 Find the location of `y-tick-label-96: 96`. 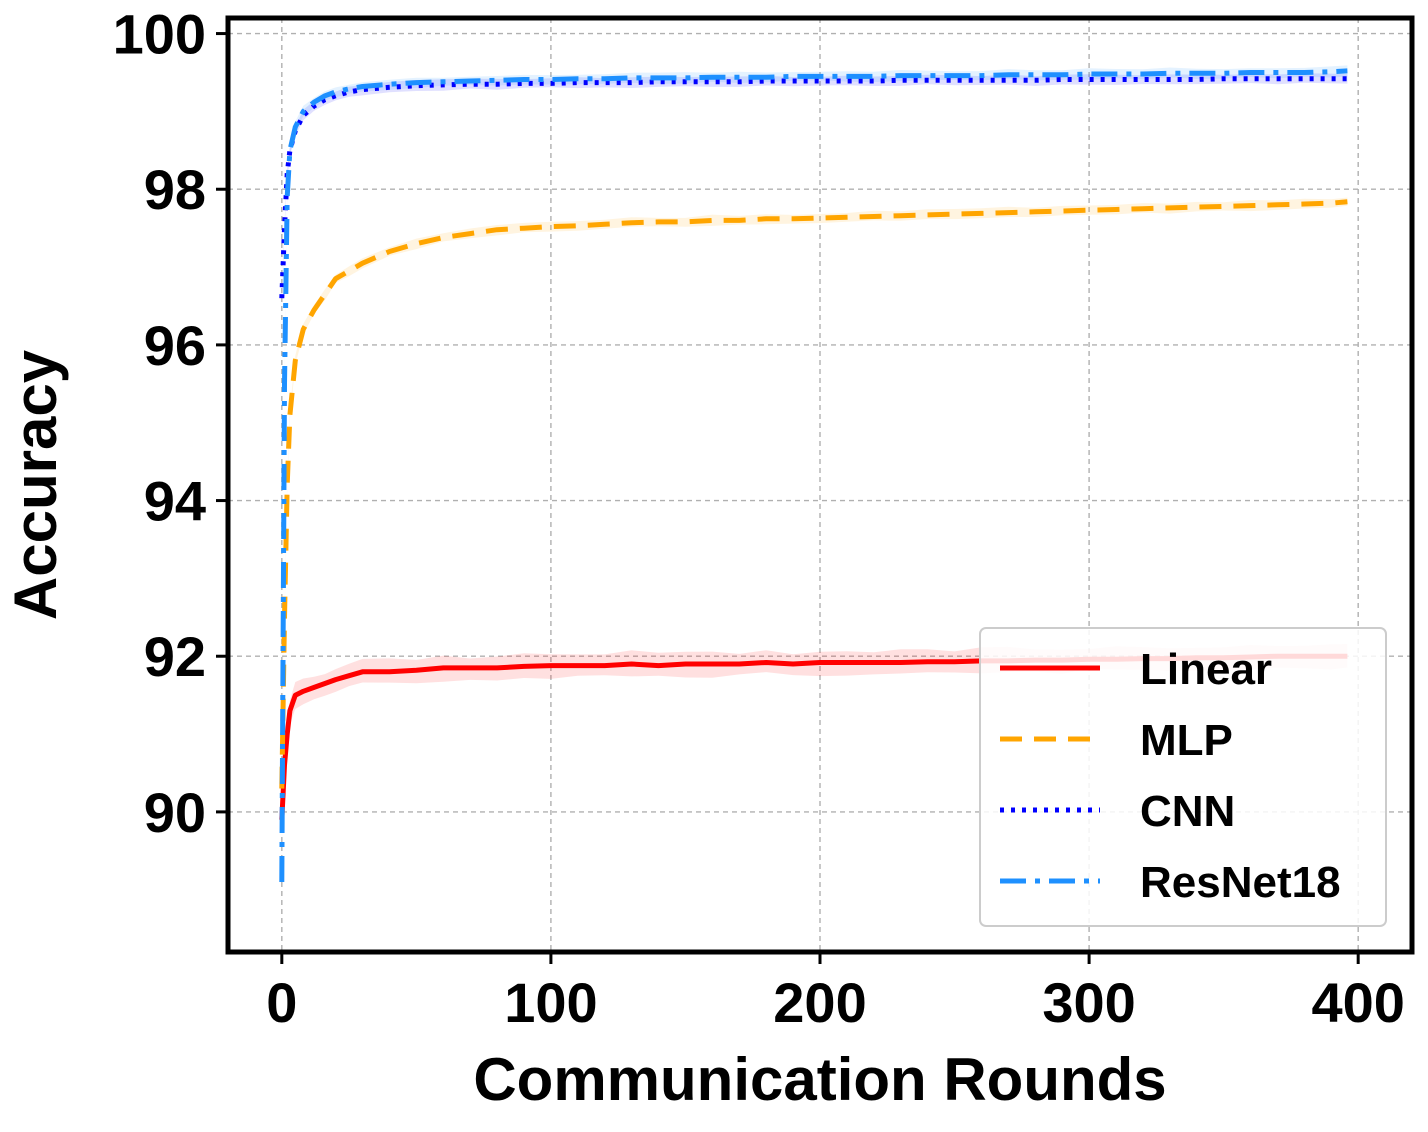

y-tick-label-96: 96 is located at coordinates (175, 345).